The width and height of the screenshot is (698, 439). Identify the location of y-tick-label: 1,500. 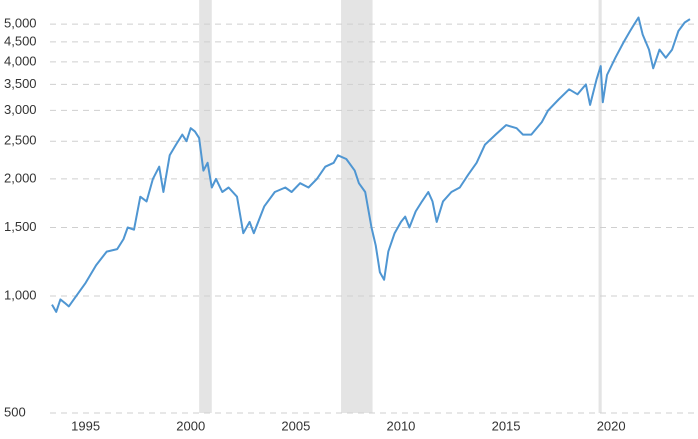
(20, 226).